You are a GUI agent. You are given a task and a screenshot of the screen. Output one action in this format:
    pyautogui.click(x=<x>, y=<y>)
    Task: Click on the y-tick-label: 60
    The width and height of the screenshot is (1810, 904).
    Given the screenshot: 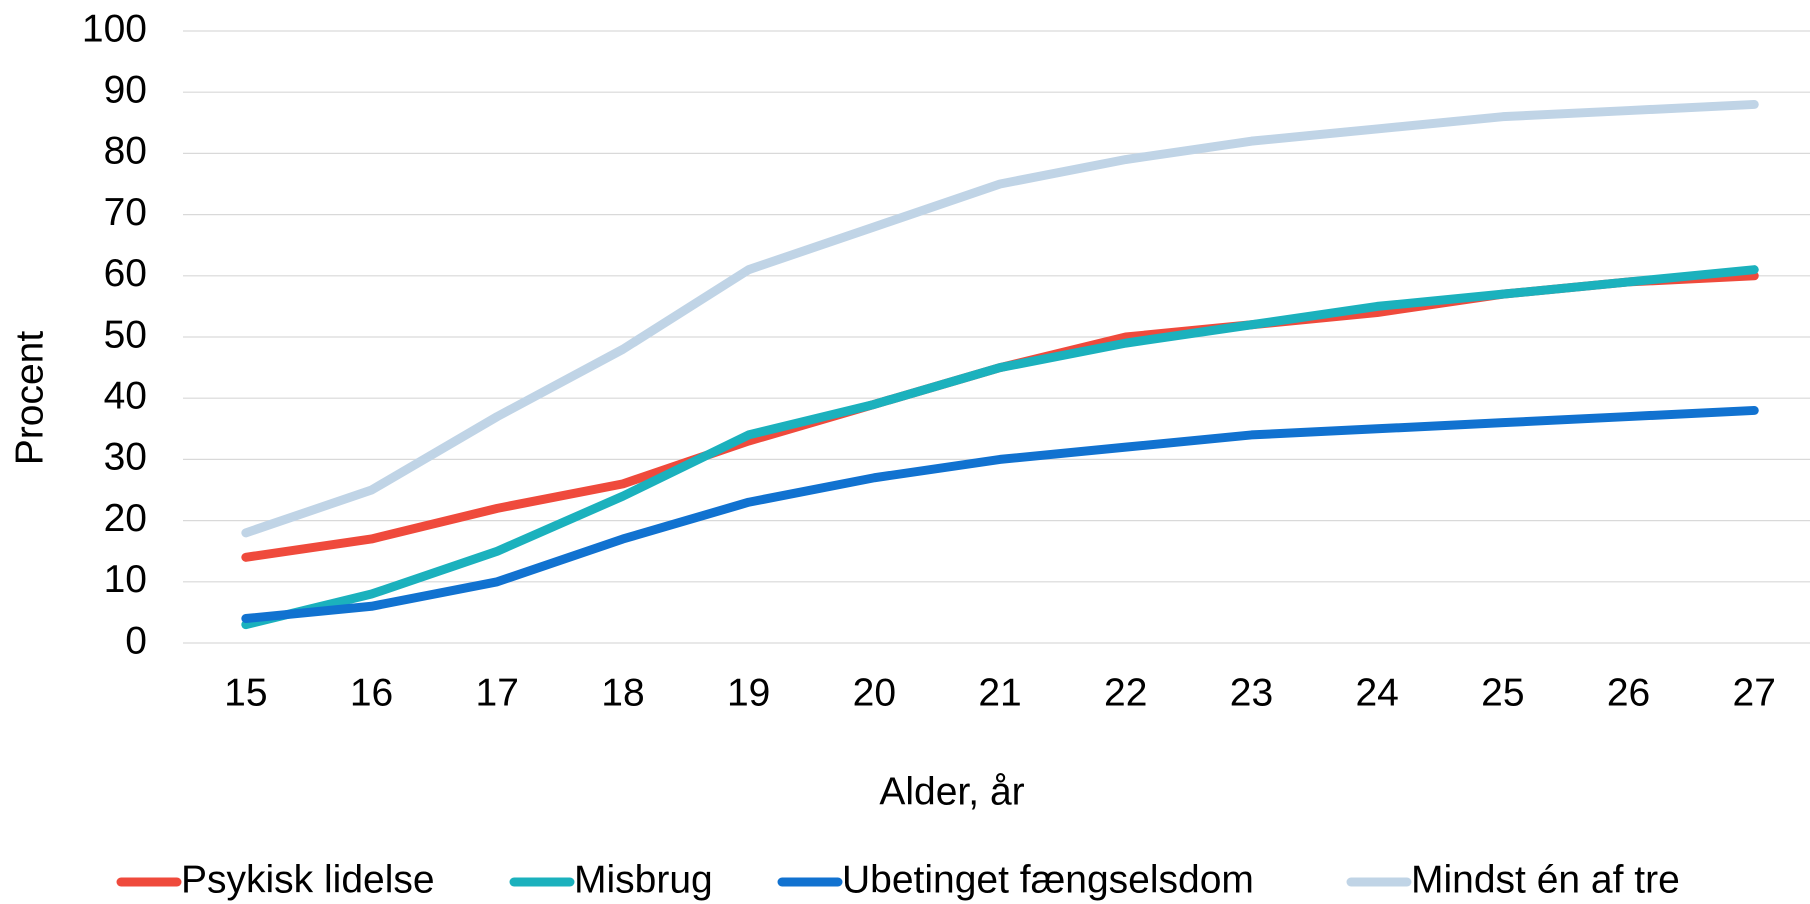 What is the action you would take?
    pyautogui.click(x=125, y=273)
    